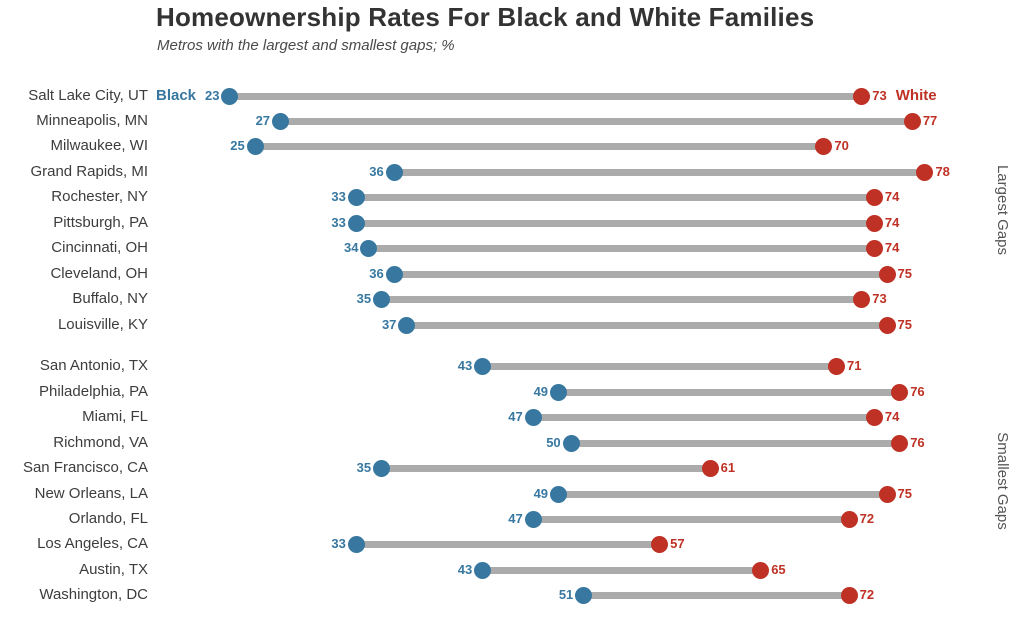  What do you see at coordinates (916, 95) in the screenshot?
I see `legend-white-label: White` at bounding box center [916, 95].